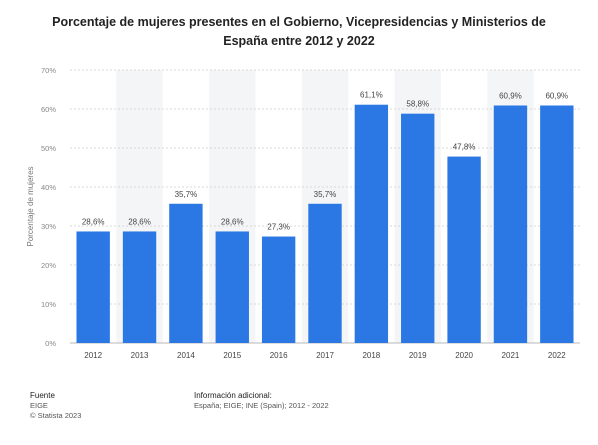  I want to click on x-tick-label: 2020, so click(464, 355).